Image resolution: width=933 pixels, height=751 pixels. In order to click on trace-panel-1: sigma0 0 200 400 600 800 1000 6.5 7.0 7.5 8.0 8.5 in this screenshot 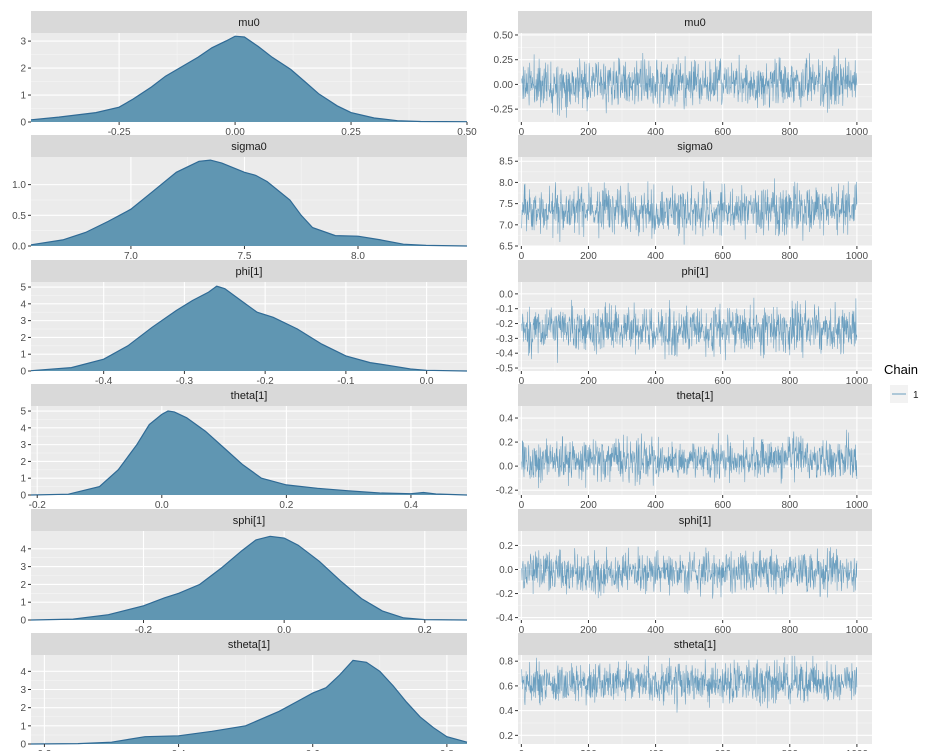, I will do `click(685, 198)`.